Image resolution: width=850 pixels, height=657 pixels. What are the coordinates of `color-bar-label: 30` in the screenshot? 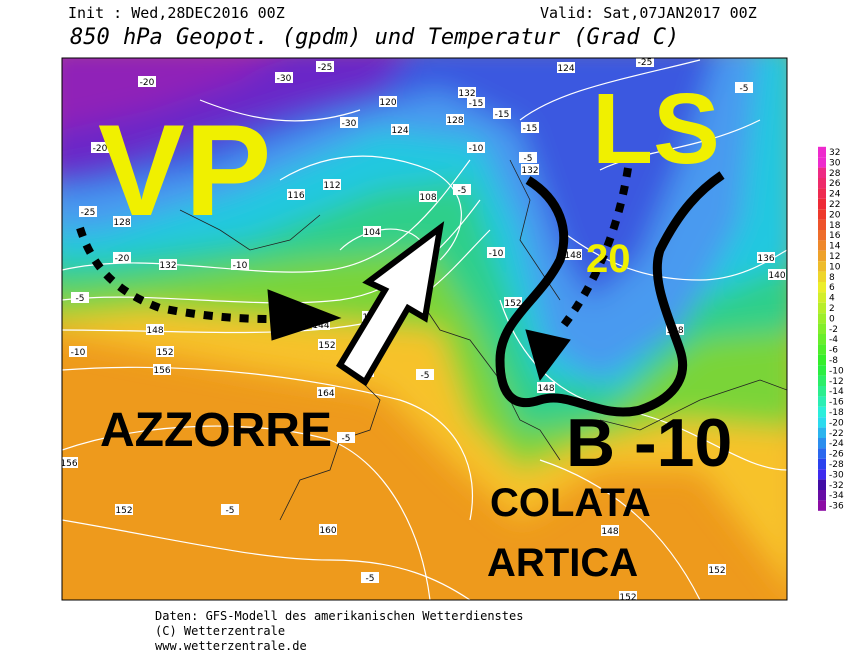 It's located at (835, 163).